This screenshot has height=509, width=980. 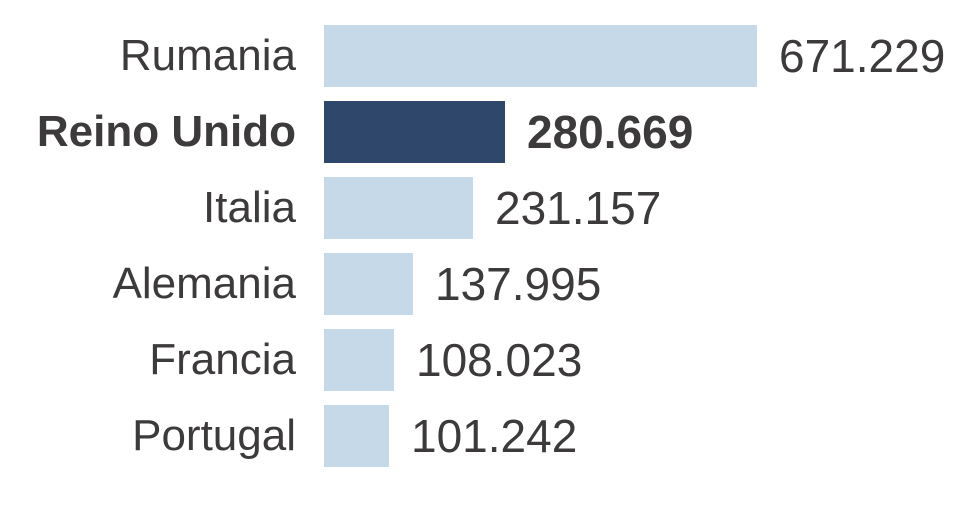 What do you see at coordinates (204, 283) in the screenshot?
I see `category-label: Alemania` at bounding box center [204, 283].